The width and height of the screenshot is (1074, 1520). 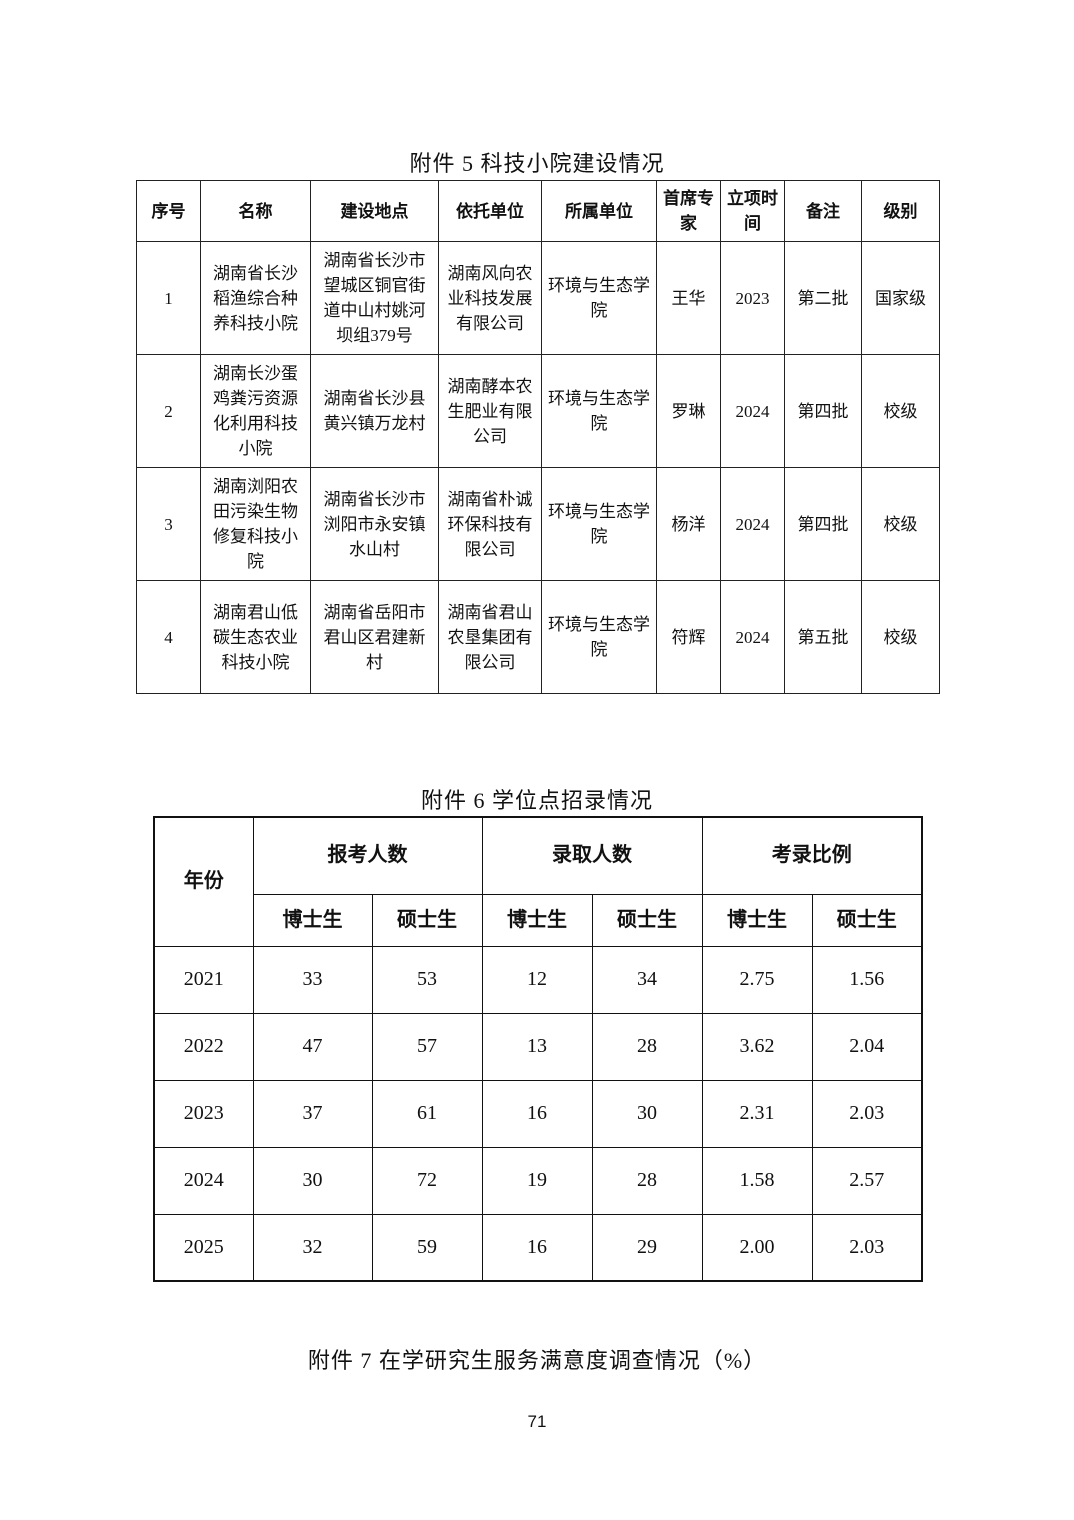 I want to click on table-cell: 53, so click(x=427, y=979).